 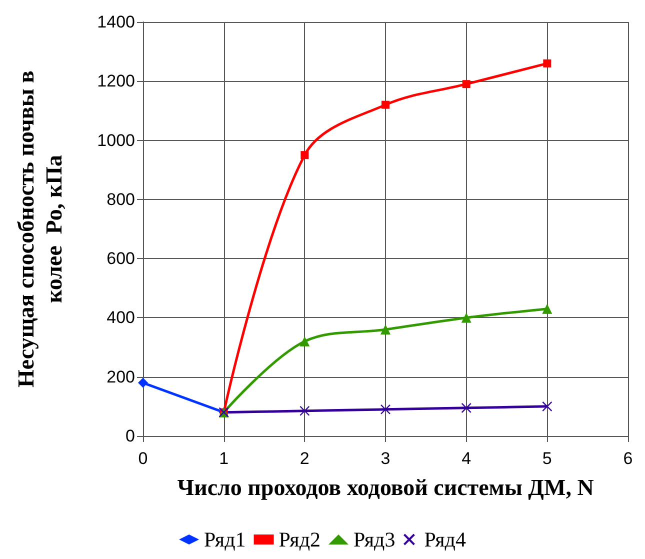 What do you see at coordinates (385, 458) in the screenshot?
I see `x-tick-label: 3` at bounding box center [385, 458].